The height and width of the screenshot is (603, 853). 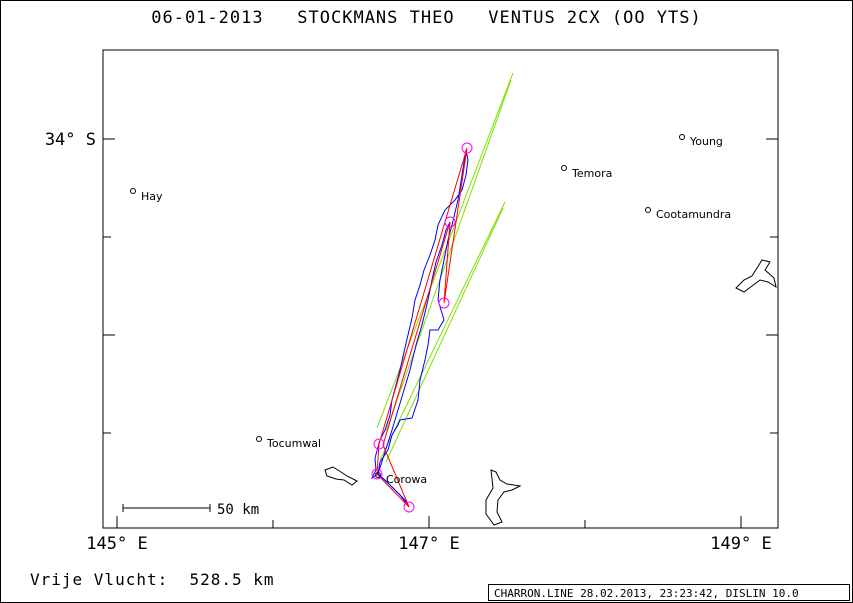 I want to click on town-label: Hay, so click(x=152, y=196).